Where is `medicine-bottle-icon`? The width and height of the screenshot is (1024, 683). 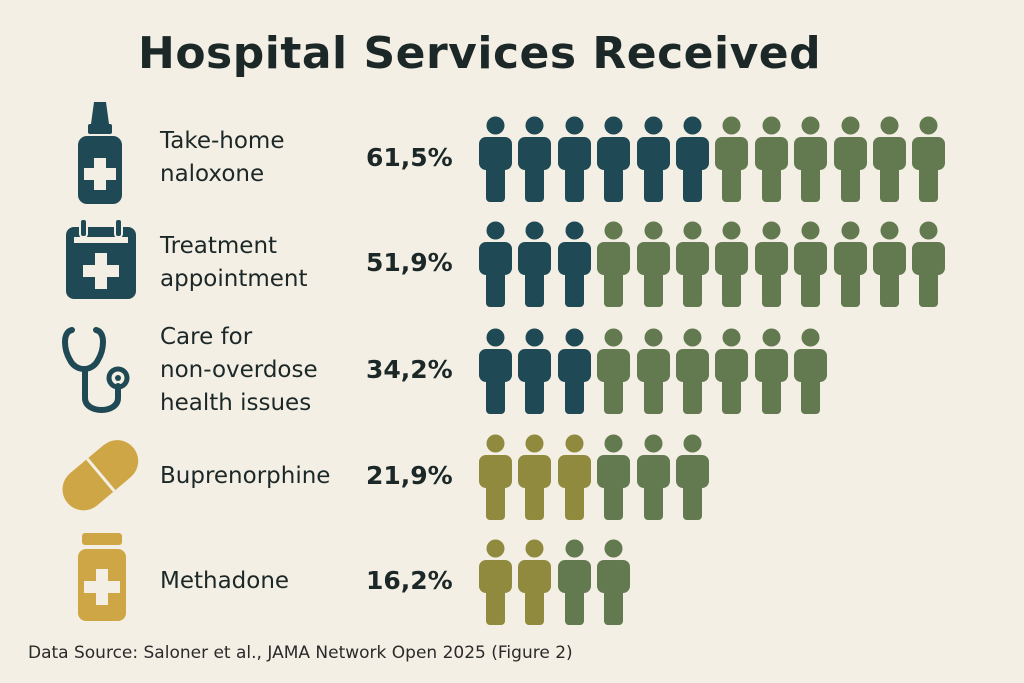
medicine-bottle-icon is located at coordinates (101, 581).